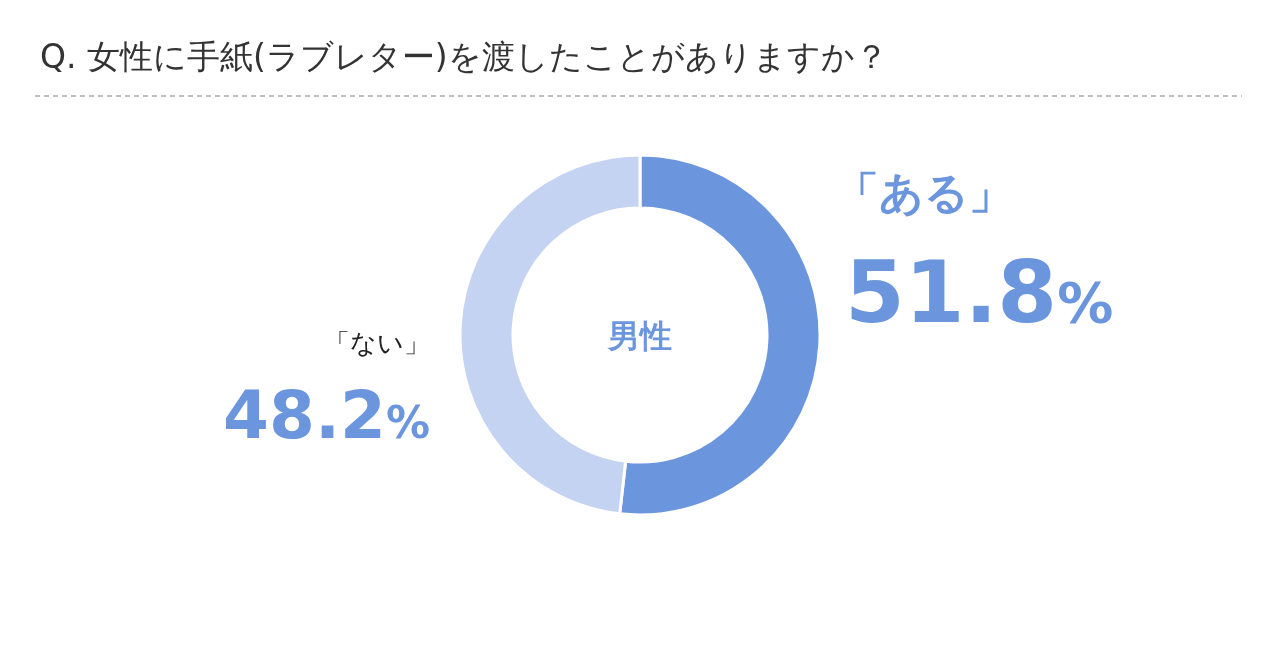 Image resolution: width=1280 pixels, height=670 pixels. Describe the element at coordinates (464, 56) in the screenshot. I see `title: Q. 女性に手紙(ラブレター)を渡したことがありますか？` at that location.